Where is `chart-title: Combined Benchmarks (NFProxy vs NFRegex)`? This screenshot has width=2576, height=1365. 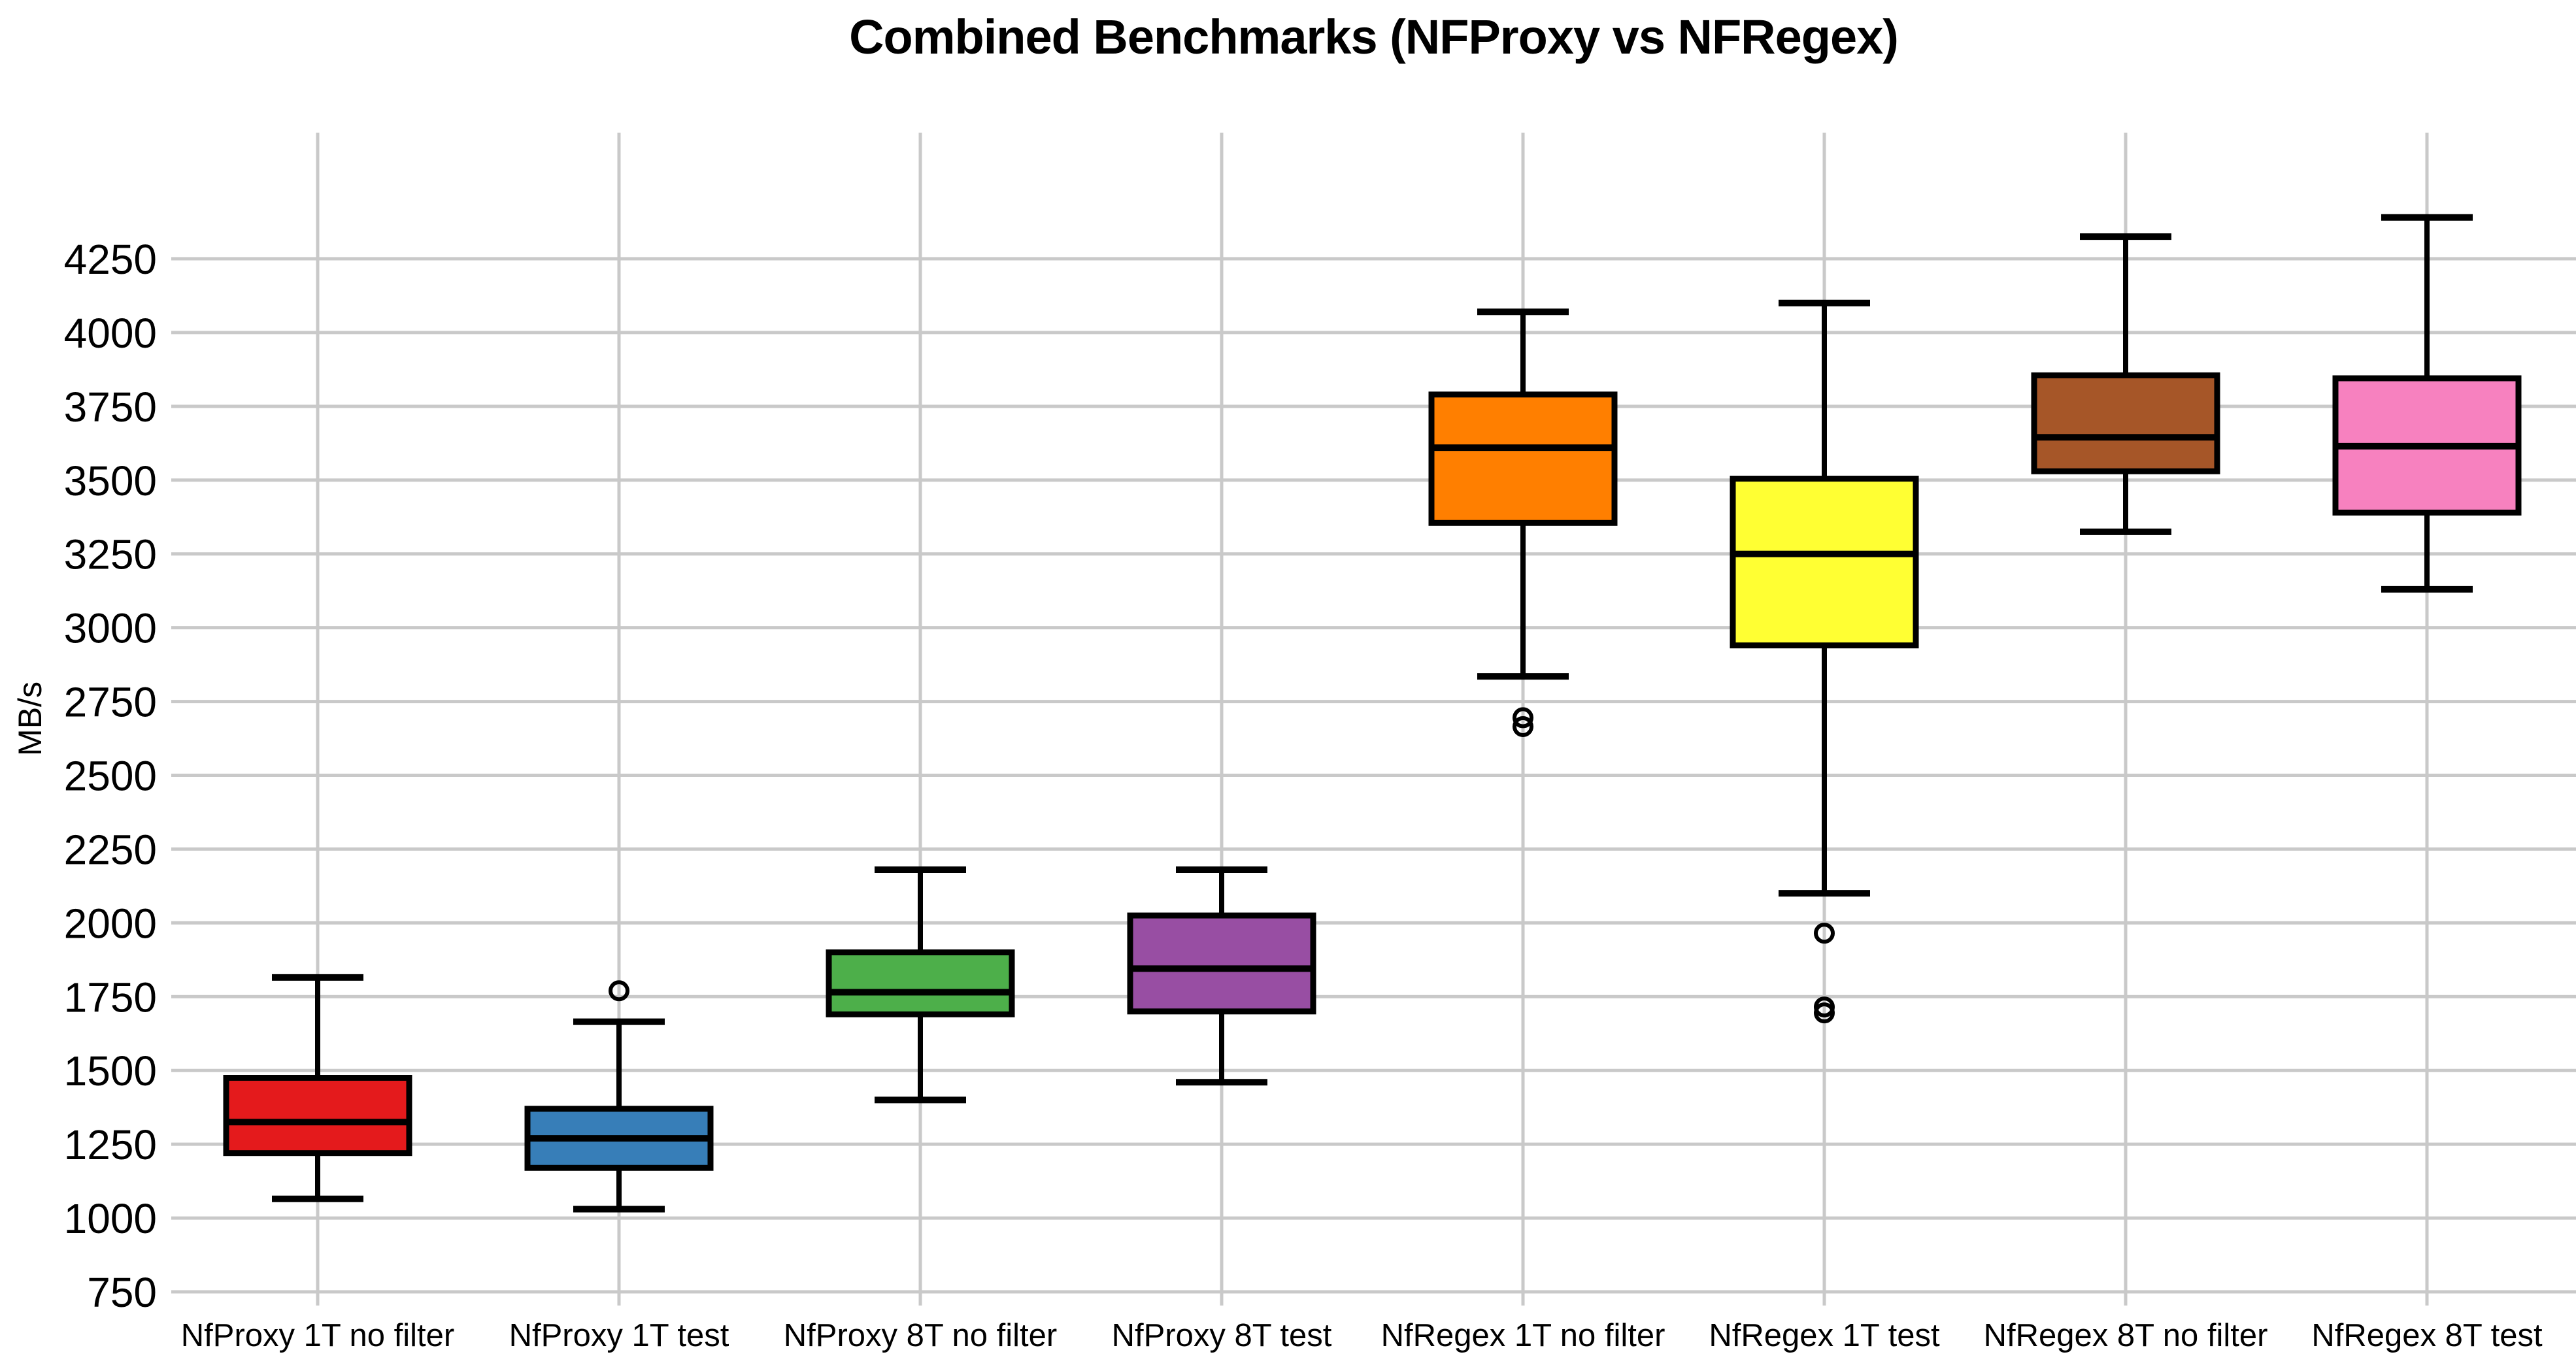 chart-title: Combined Benchmarks (NFProxy vs NFRegex) is located at coordinates (1374, 37).